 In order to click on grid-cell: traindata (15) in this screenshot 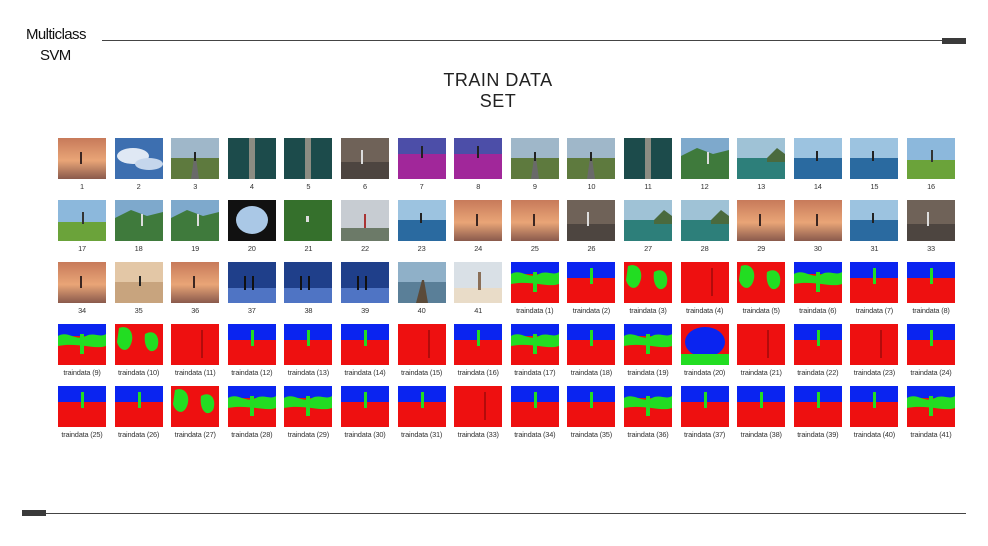, I will do `click(421, 350)`.